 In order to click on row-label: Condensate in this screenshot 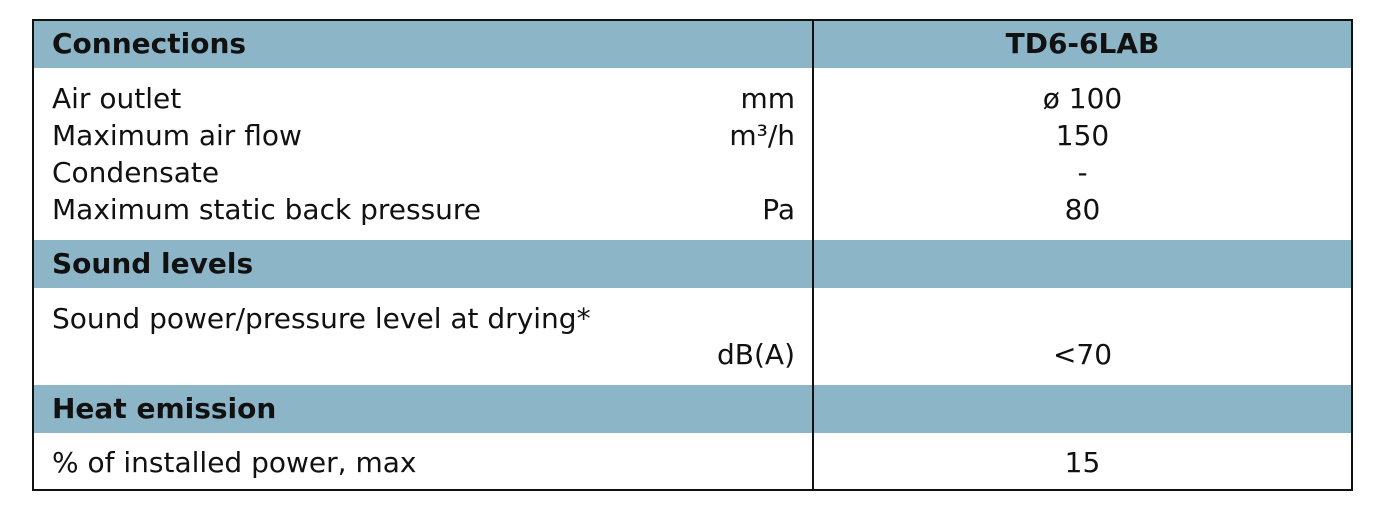, I will do `click(136, 172)`.